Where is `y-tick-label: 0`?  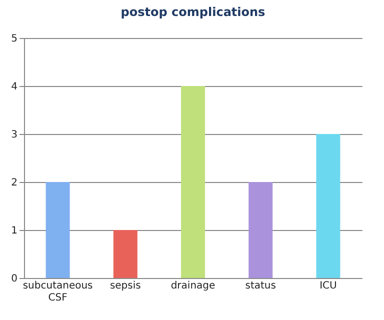
y-tick-label: 0 is located at coordinates (14, 279).